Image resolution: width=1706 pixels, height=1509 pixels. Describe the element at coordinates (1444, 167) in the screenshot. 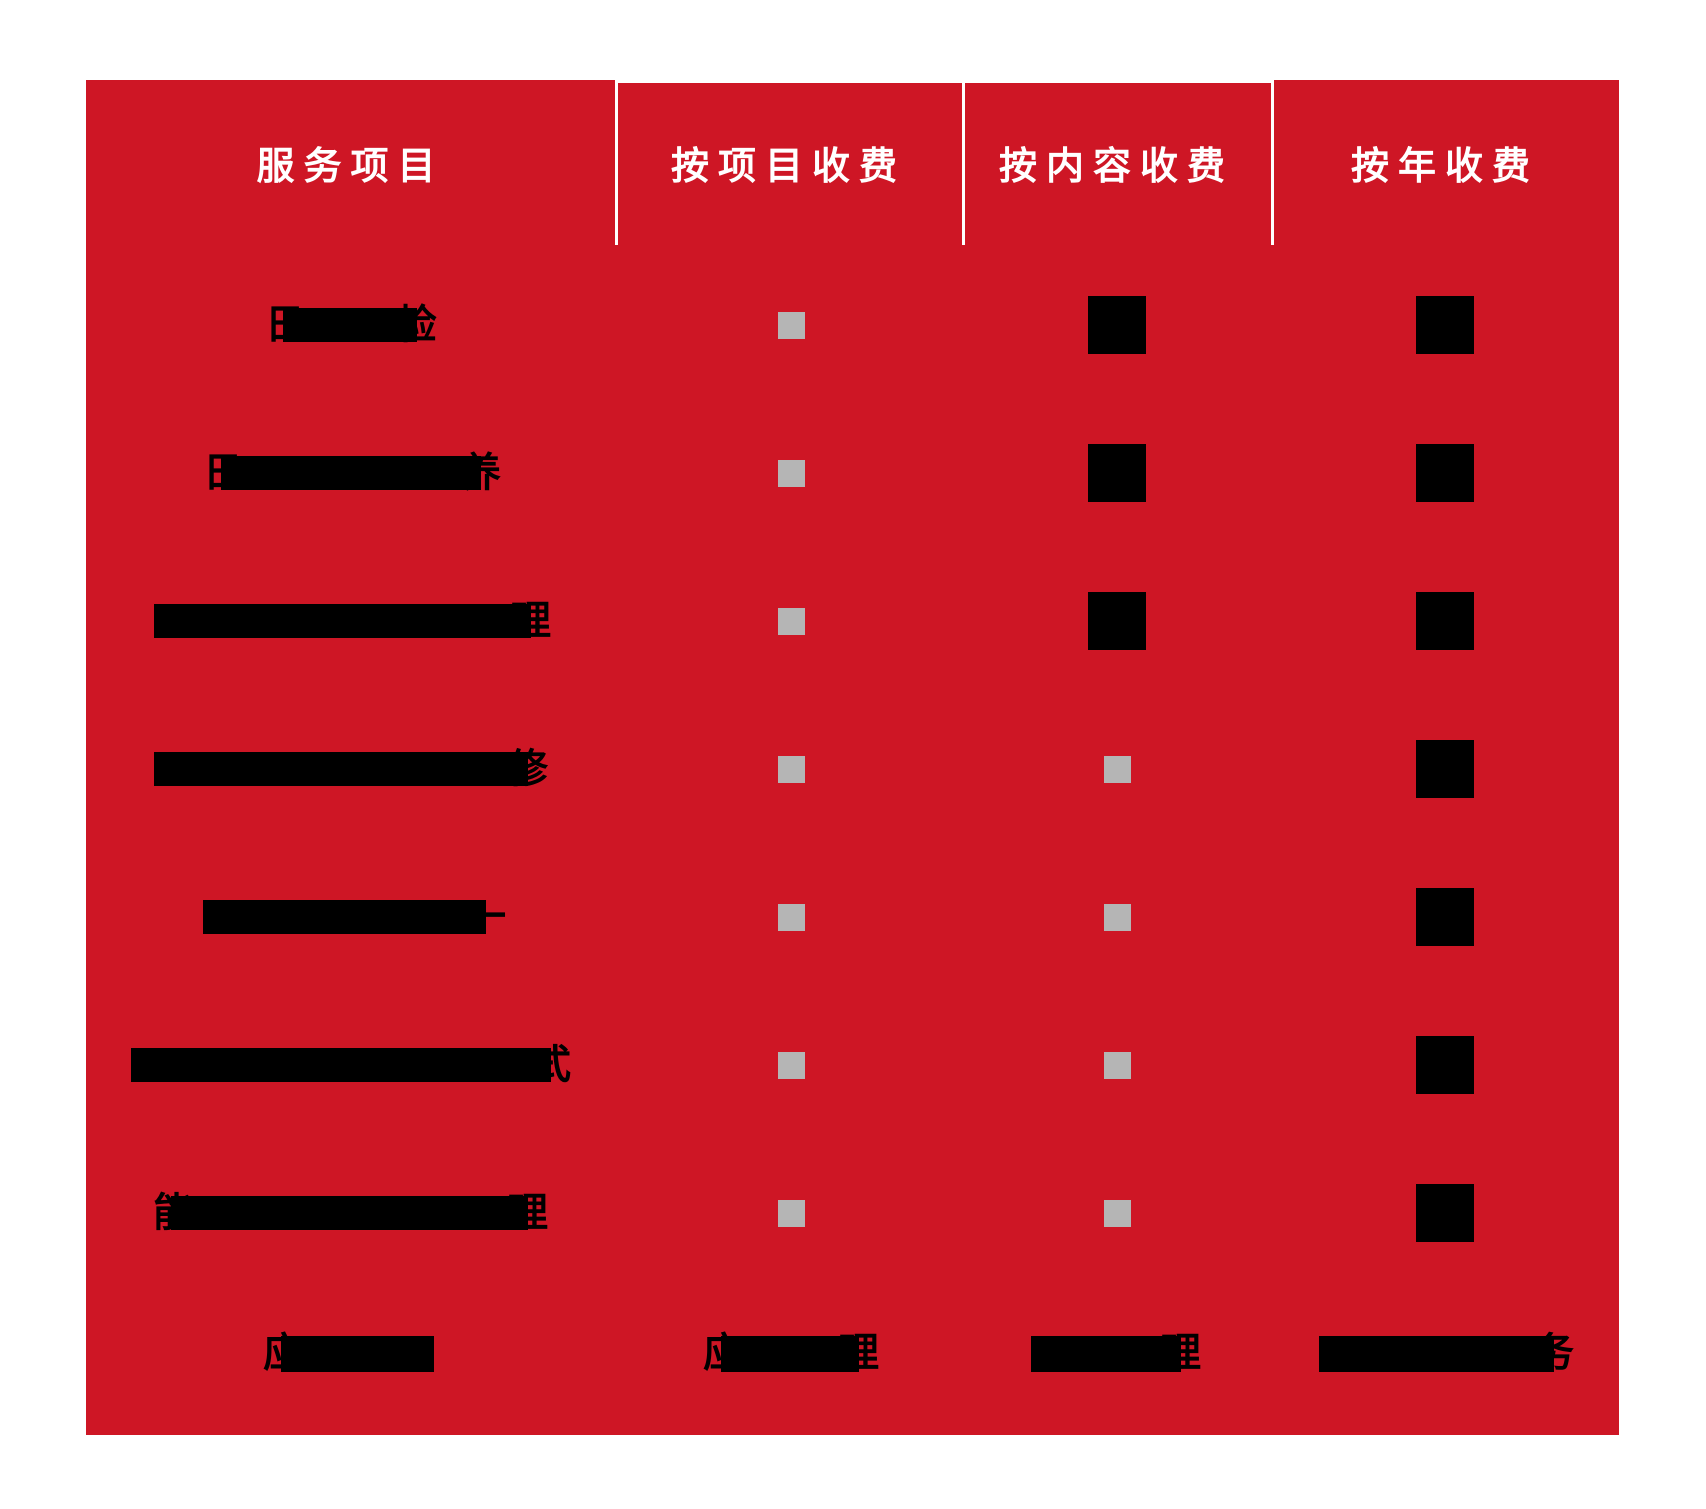

I see `column-header-per-year-fee: 按年收费` at that location.